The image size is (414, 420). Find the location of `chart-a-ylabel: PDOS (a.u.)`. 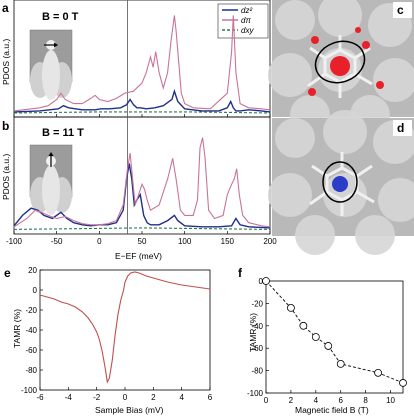

chart-a-ylabel: PDOS (a.u.) is located at coordinates (6, 62).